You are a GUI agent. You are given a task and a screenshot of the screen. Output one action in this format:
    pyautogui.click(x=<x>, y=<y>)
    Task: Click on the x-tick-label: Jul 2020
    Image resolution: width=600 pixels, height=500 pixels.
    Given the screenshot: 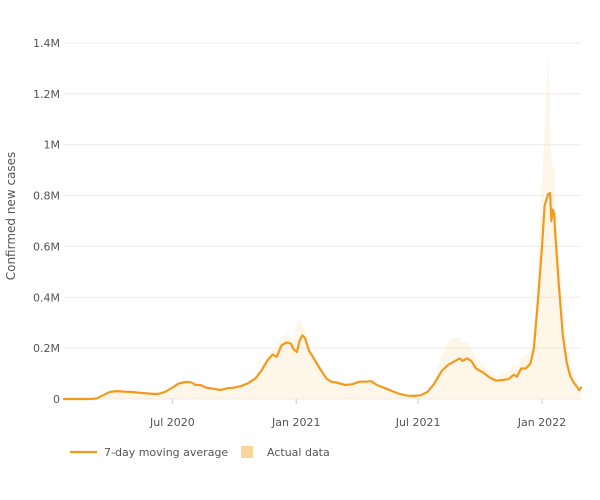 What is the action you would take?
    pyautogui.click(x=172, y=422)
    